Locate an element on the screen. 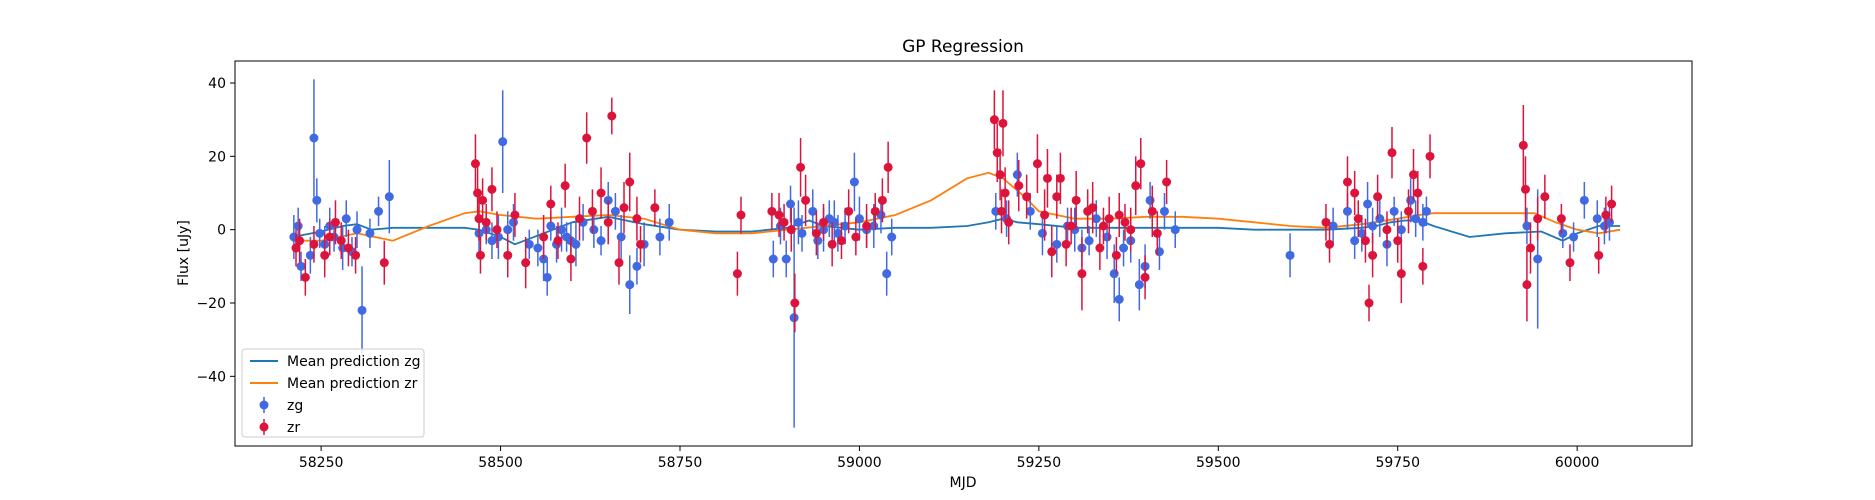  legend-box is located at coordinates (333, 393).